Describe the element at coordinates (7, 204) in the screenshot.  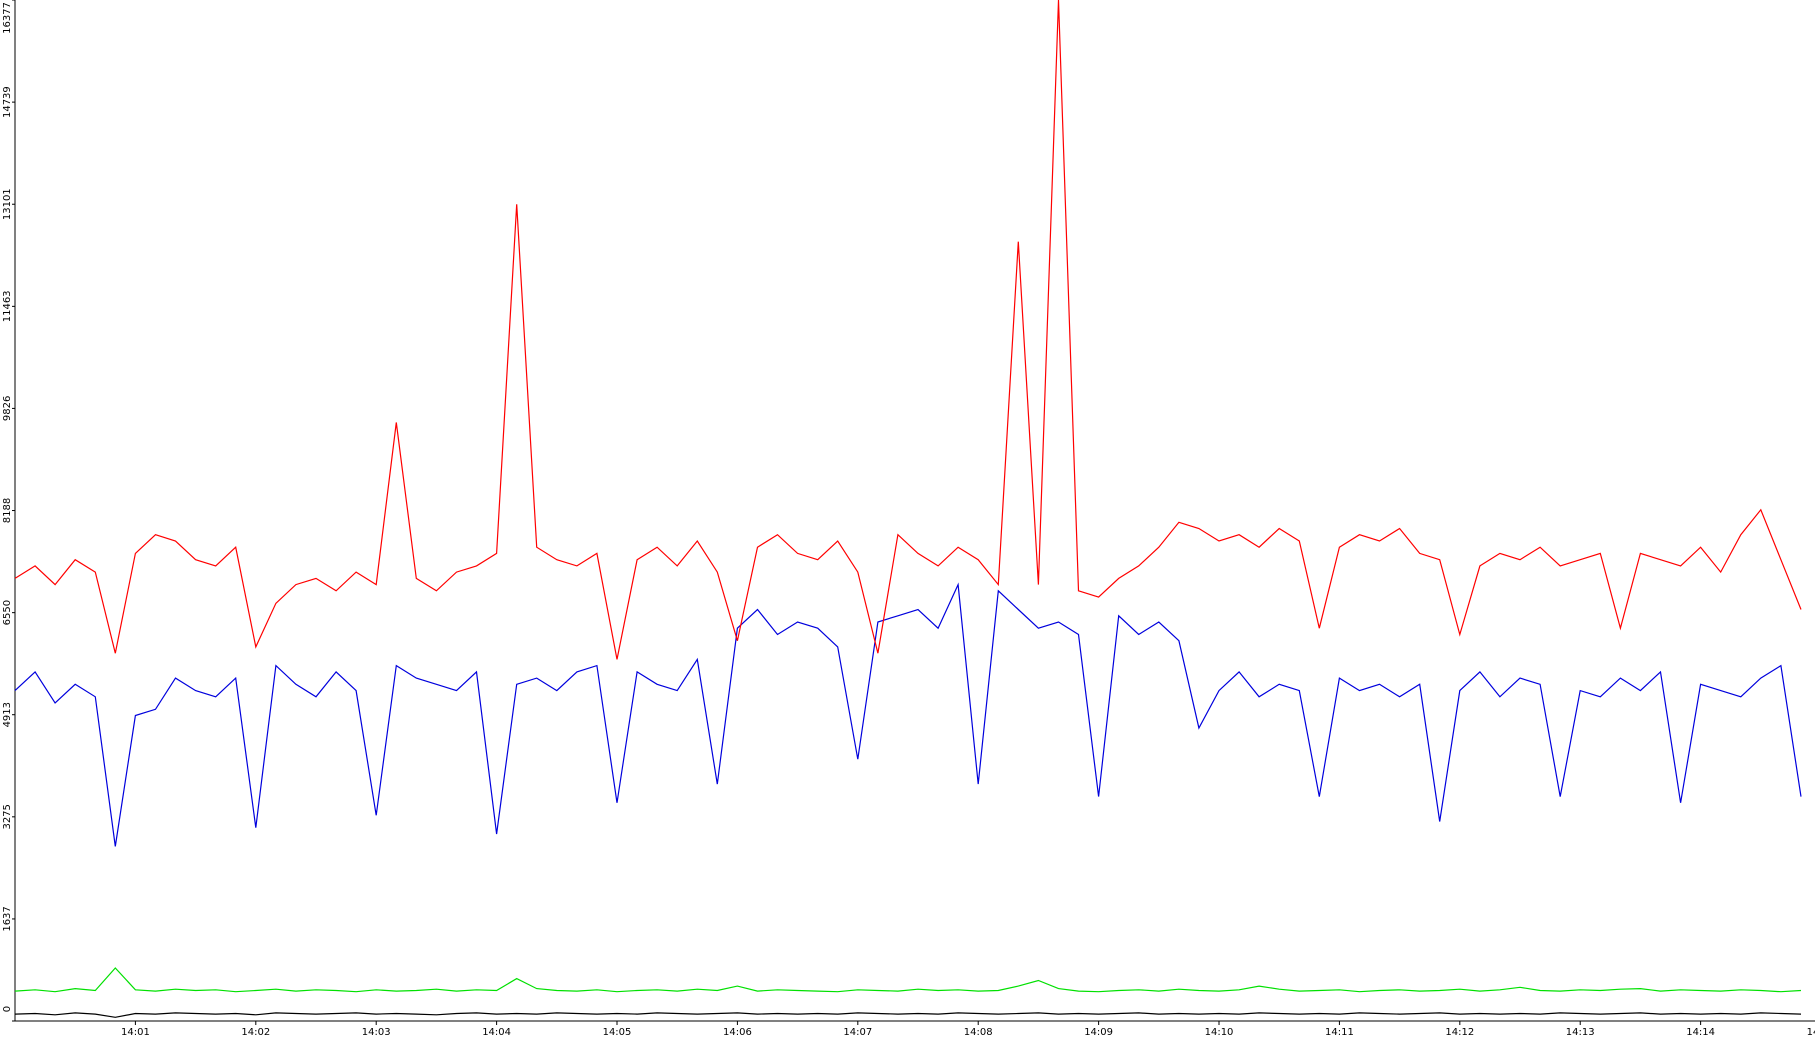
I see `y-tick-label: 13101` at that location.